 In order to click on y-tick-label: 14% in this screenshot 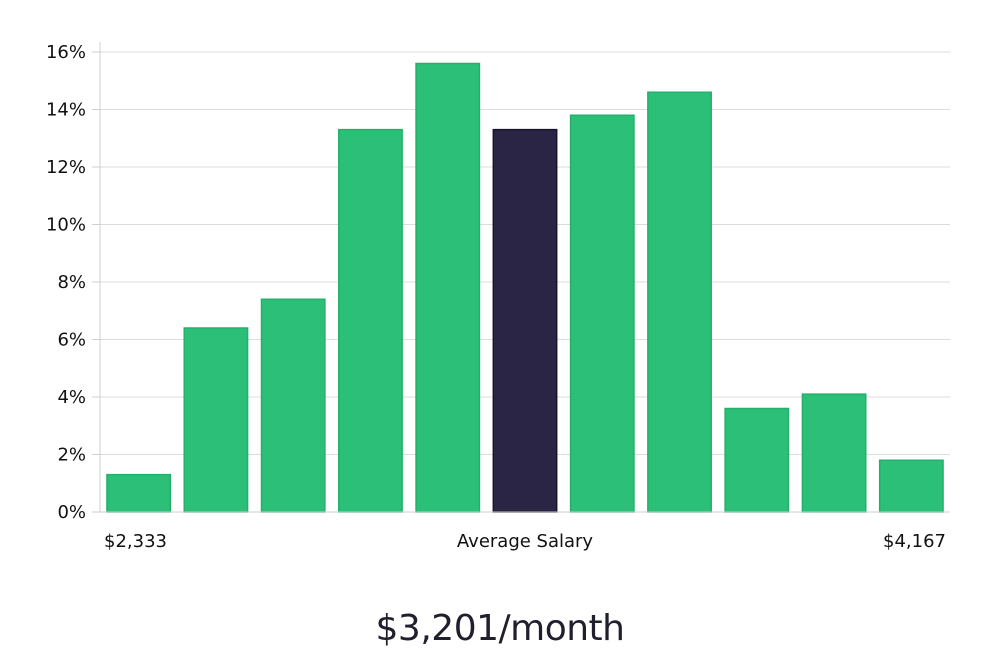, I will do `click(66, 110)`.